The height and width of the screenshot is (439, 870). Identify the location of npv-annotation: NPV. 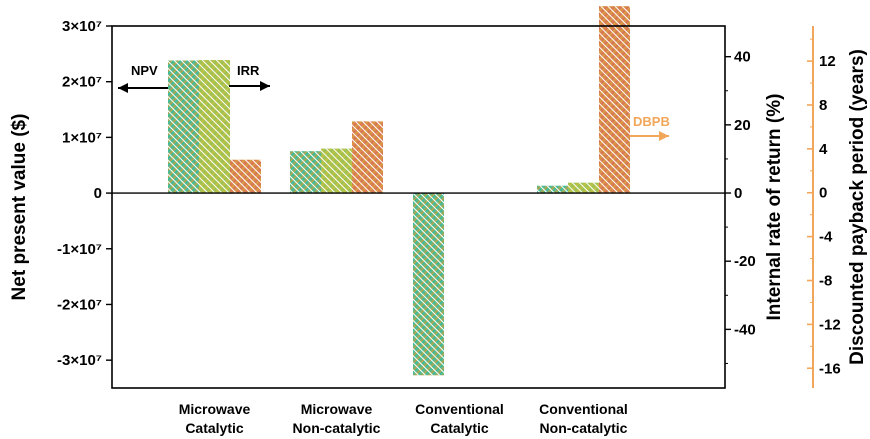
(144, 70).